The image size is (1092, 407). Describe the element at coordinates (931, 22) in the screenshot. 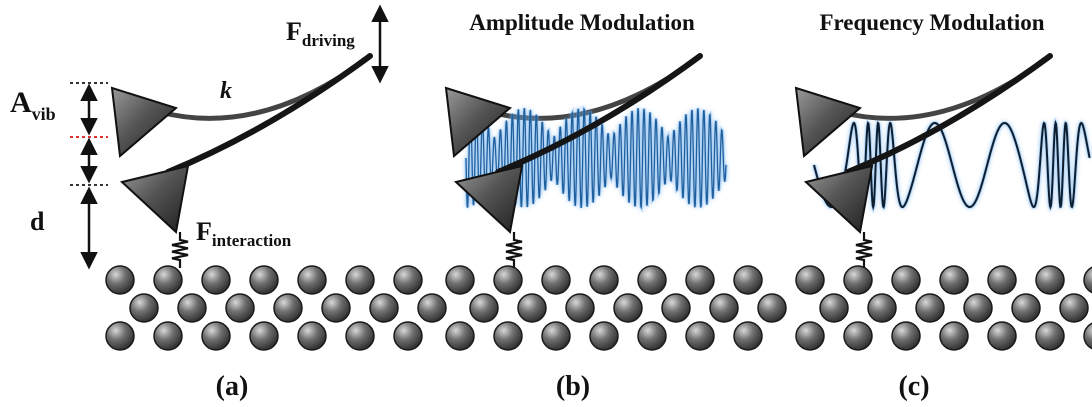

I see `panel-title-c: Frequency Modulation` at that location.